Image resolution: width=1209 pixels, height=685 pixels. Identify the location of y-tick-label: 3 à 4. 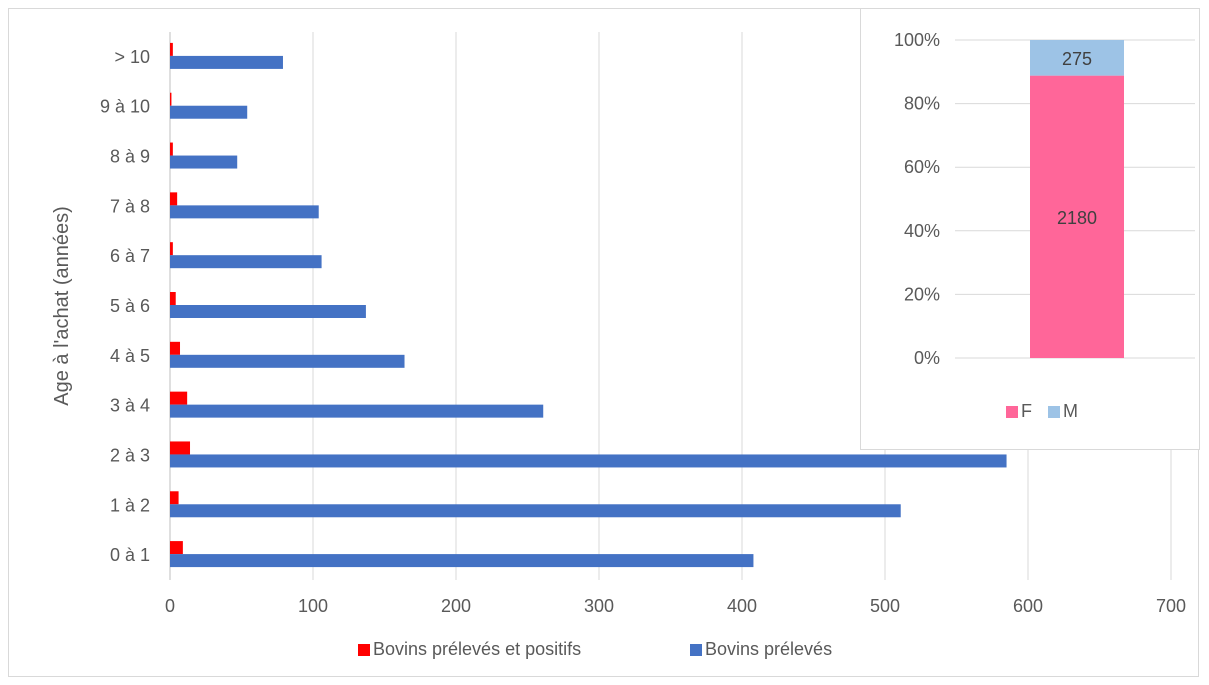
(130, 406).